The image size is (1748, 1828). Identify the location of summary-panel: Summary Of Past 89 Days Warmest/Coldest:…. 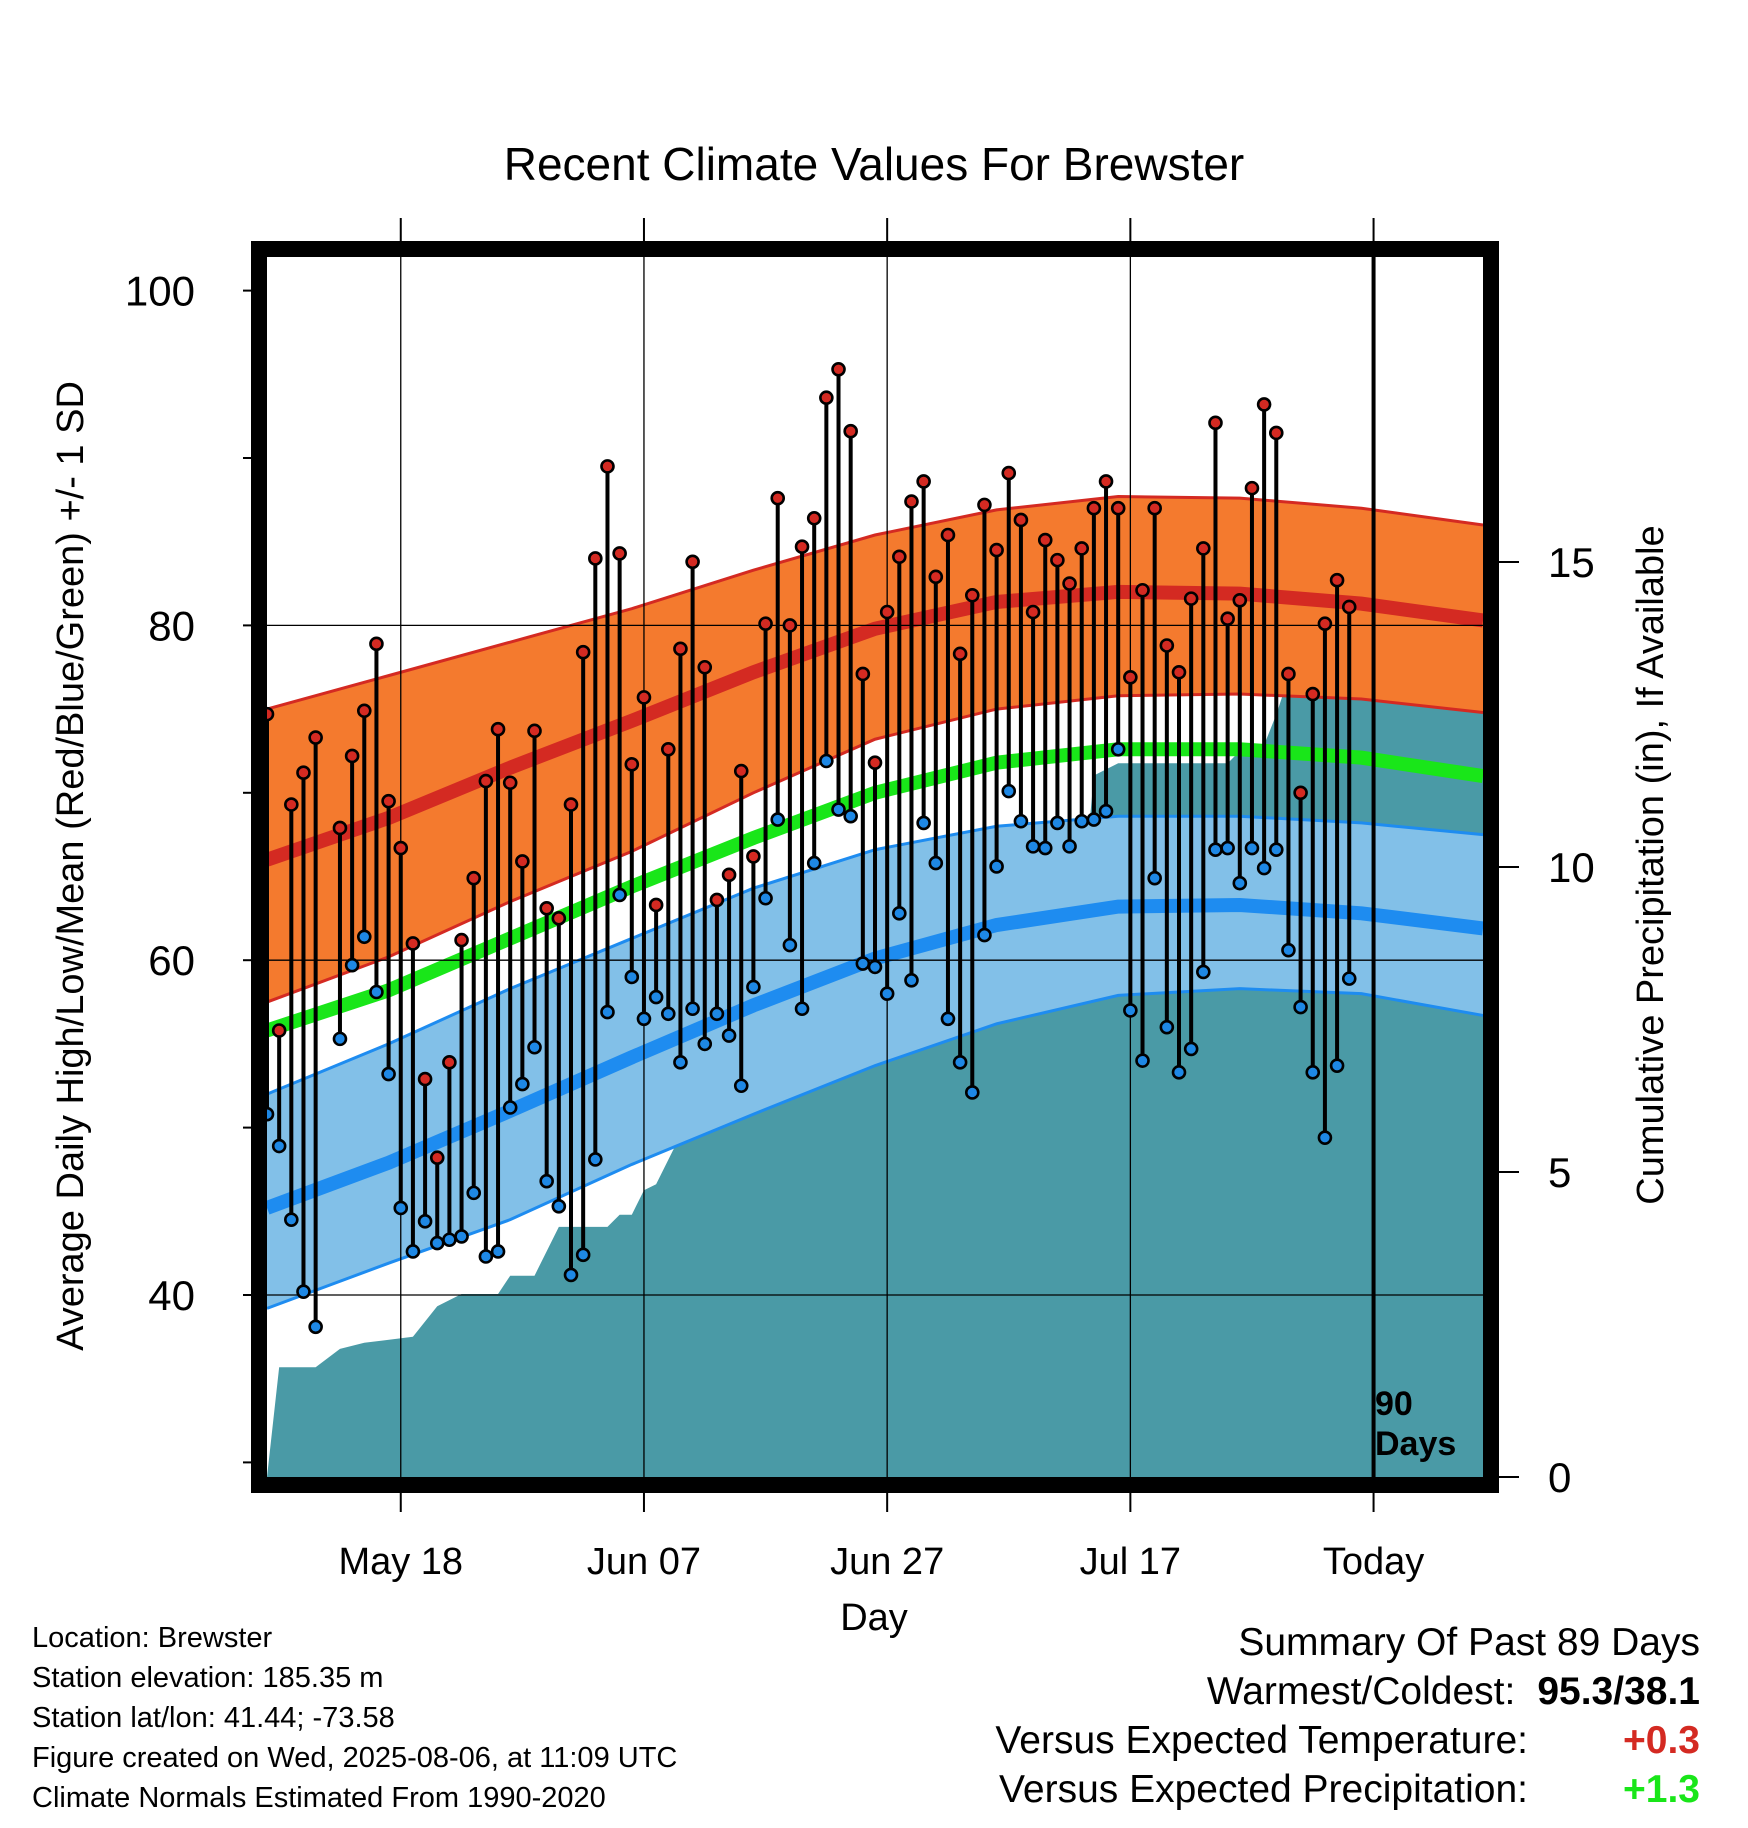
(1347, 1716).